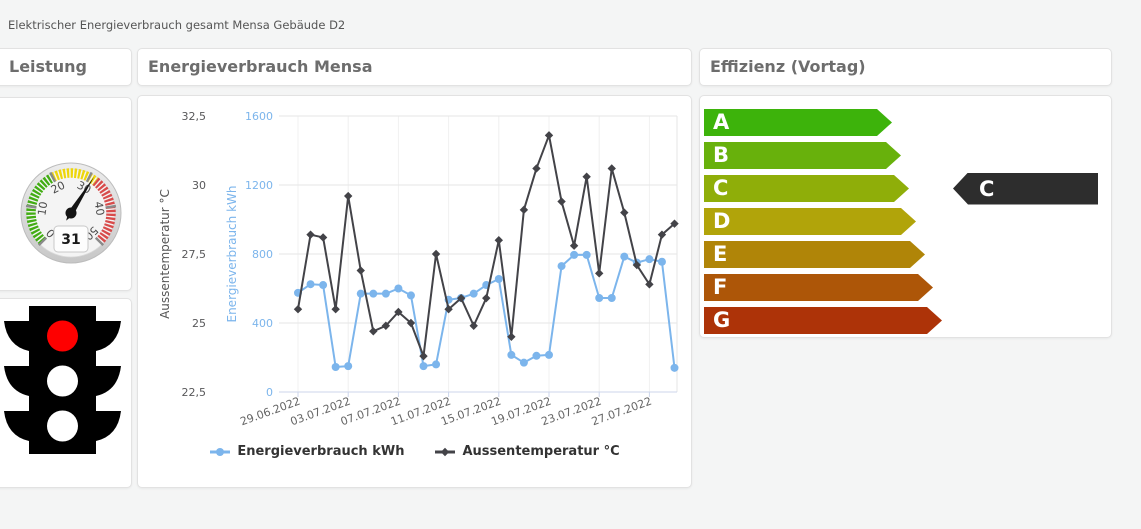  Describe the element at coordinates (486, 310) in the screenshot. I see `series-line-kwh` at that location.